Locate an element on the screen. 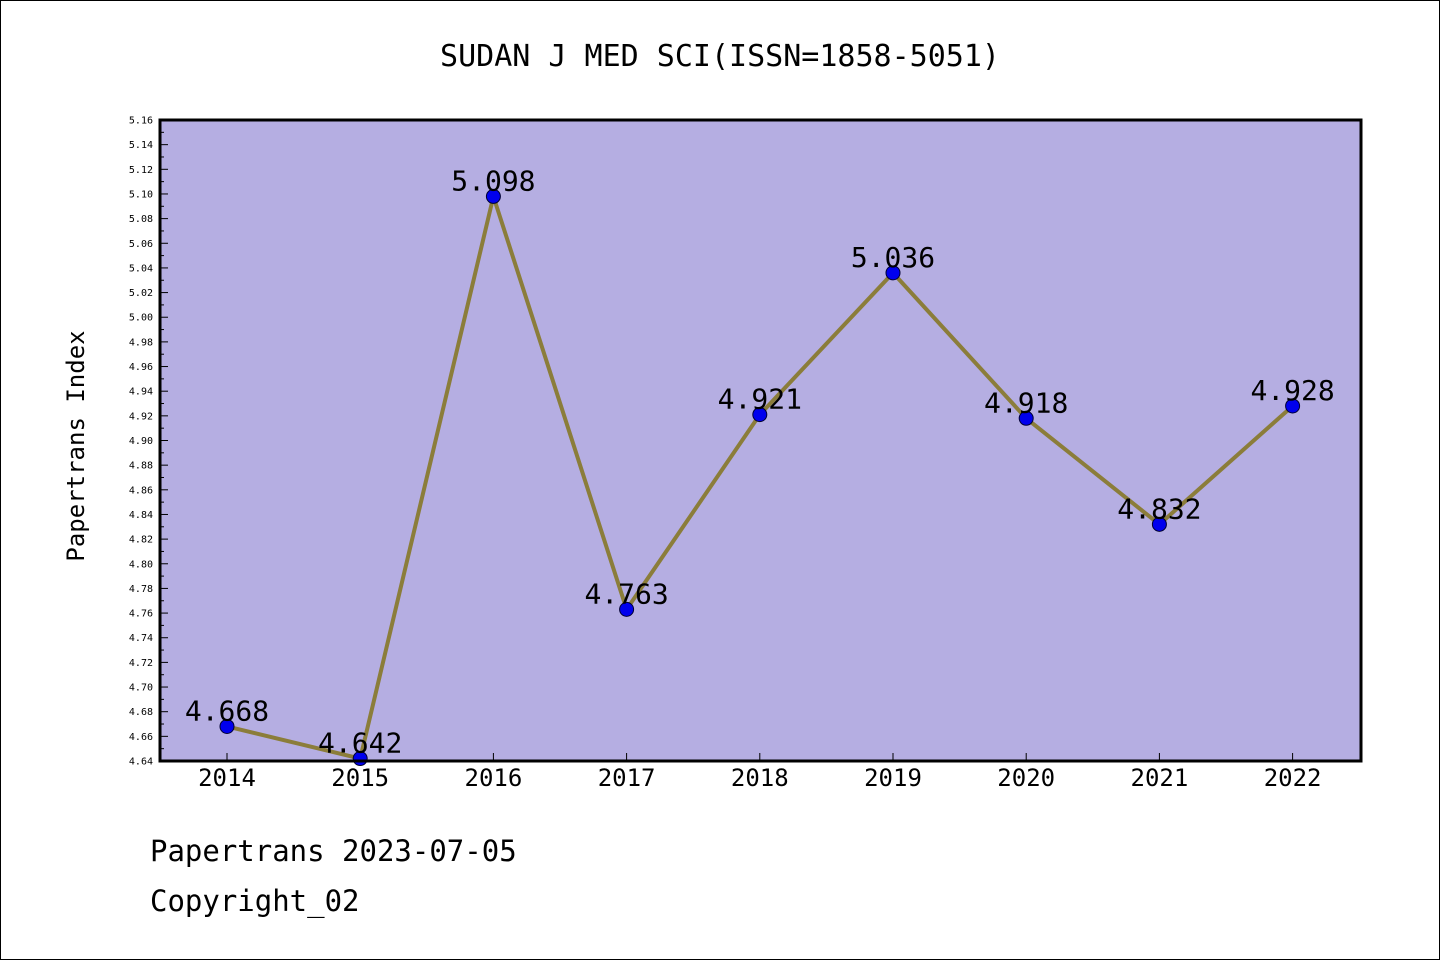 The height and width of the screenshot is (960, 1440). data-label: 4.763 is located at coordinates (626, 593).